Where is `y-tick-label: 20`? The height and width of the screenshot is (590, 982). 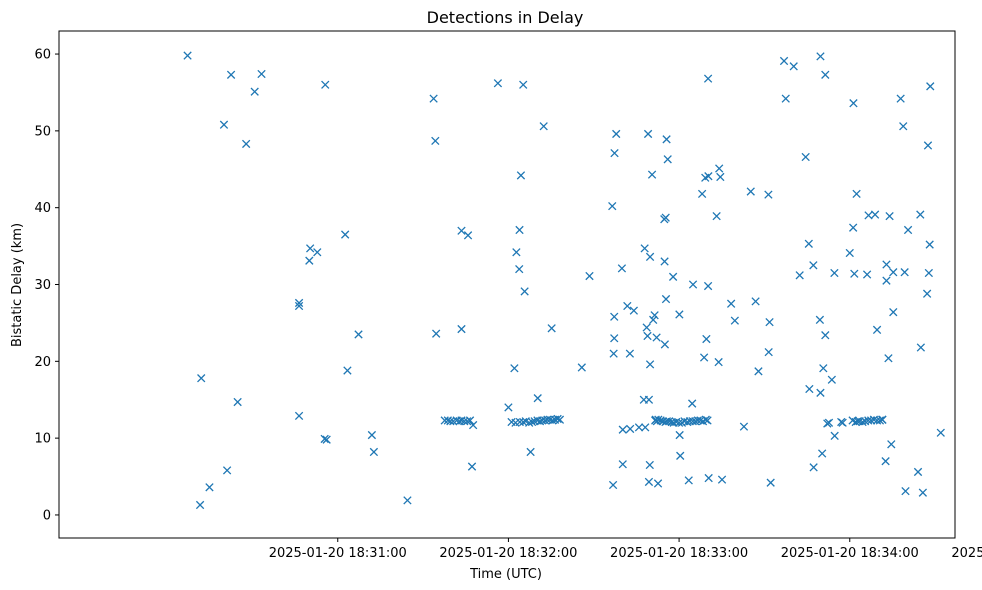 y-tick-label: 20 is located at coordinates (42, 362).